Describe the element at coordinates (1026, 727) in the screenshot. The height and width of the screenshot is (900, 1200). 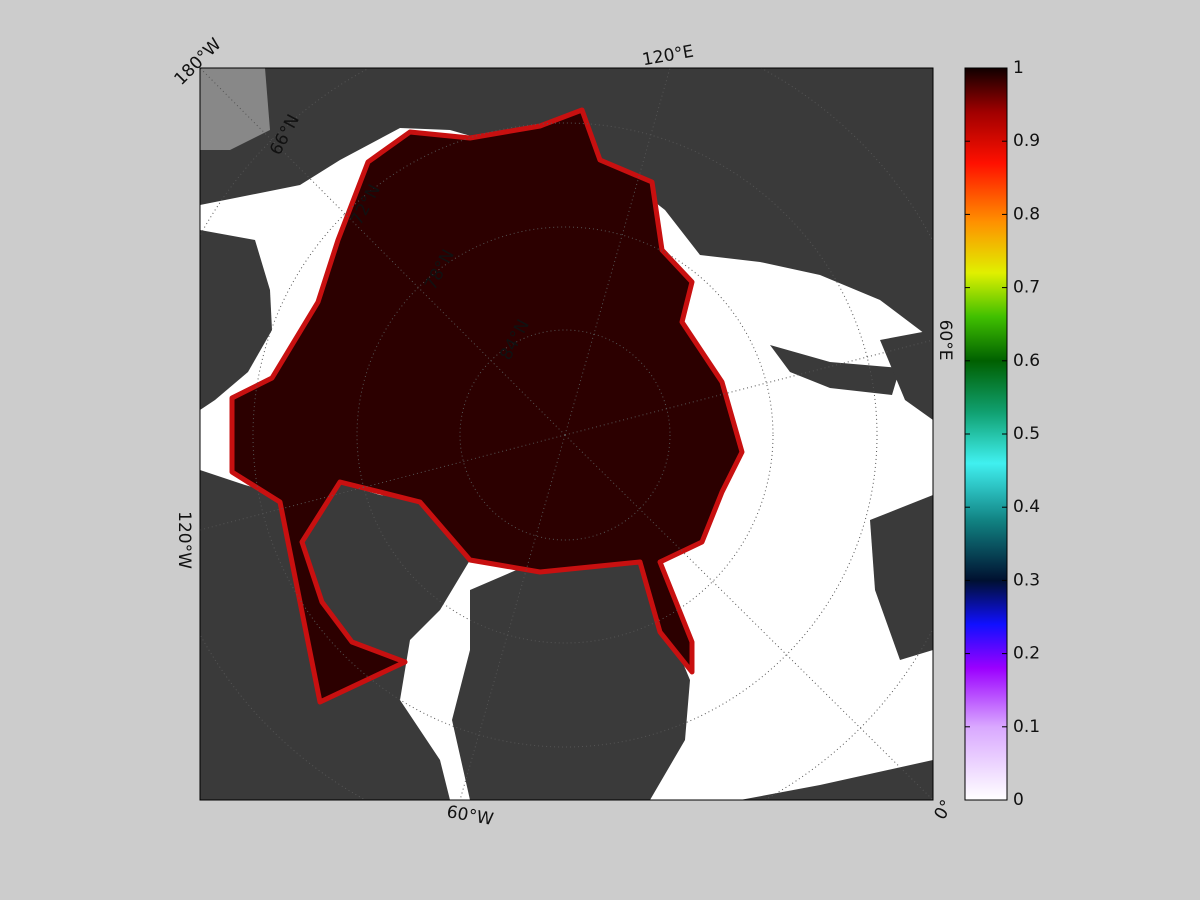
I see `colorbar-tick-label: 0.1` at that location.